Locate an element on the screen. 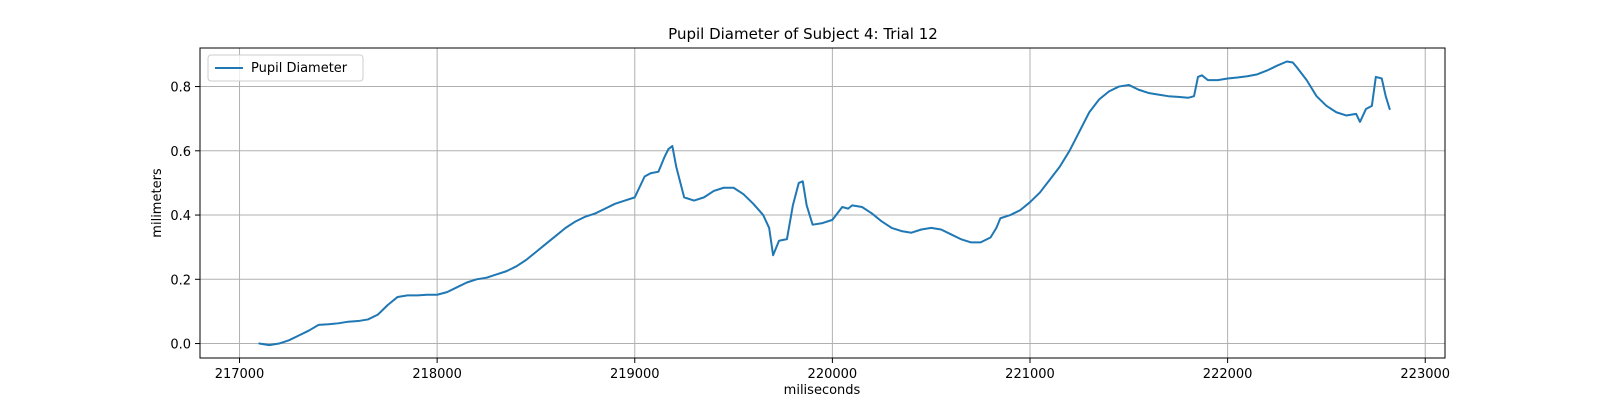  y-tick-label: 0.0 is located at coordinates (180, 345).